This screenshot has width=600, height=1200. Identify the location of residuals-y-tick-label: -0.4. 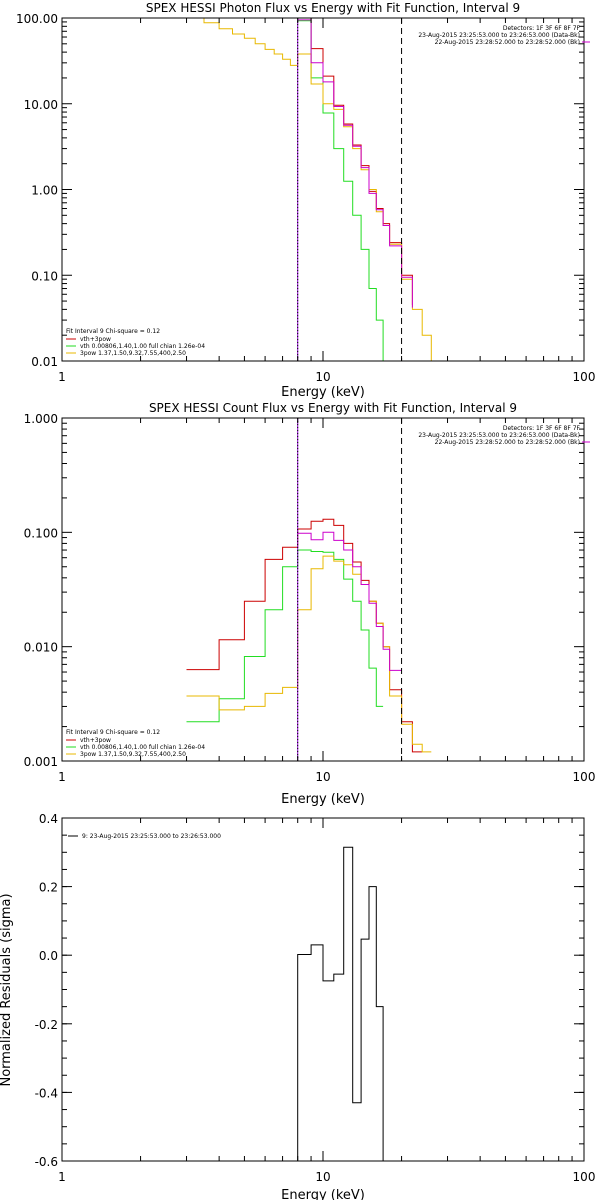
(46, 1093).